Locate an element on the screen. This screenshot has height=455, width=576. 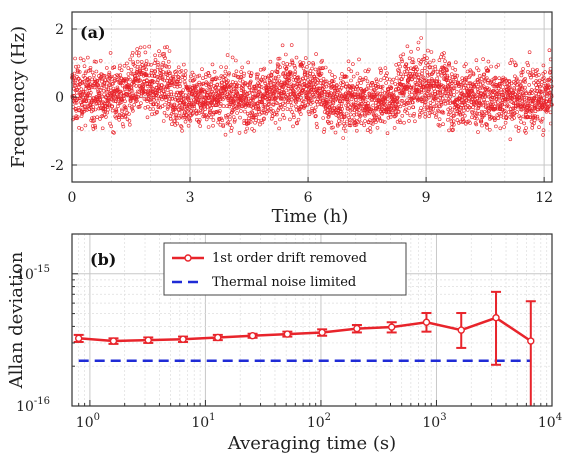
legend-box is located at coordinates (285, 269).